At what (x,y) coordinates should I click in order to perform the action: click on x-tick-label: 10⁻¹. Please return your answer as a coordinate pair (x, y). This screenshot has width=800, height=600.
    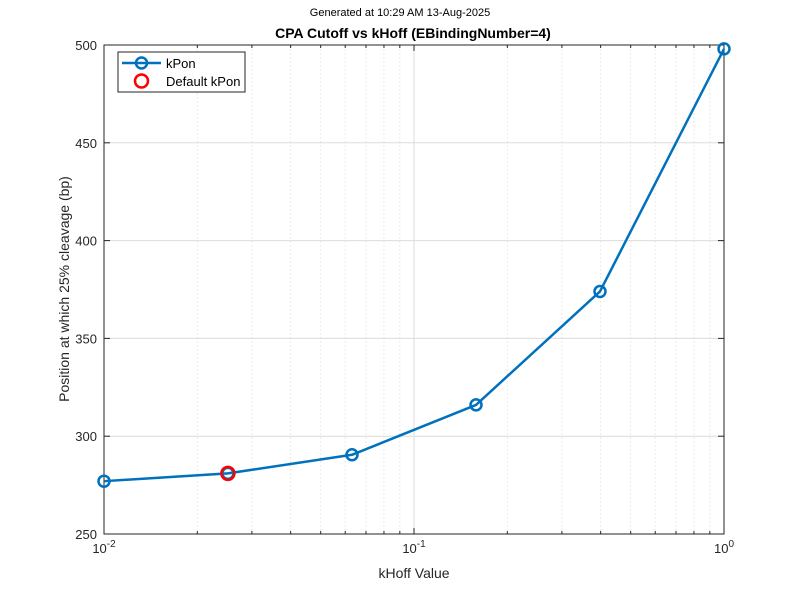
    Looking at the image, I should click on (414, 547).